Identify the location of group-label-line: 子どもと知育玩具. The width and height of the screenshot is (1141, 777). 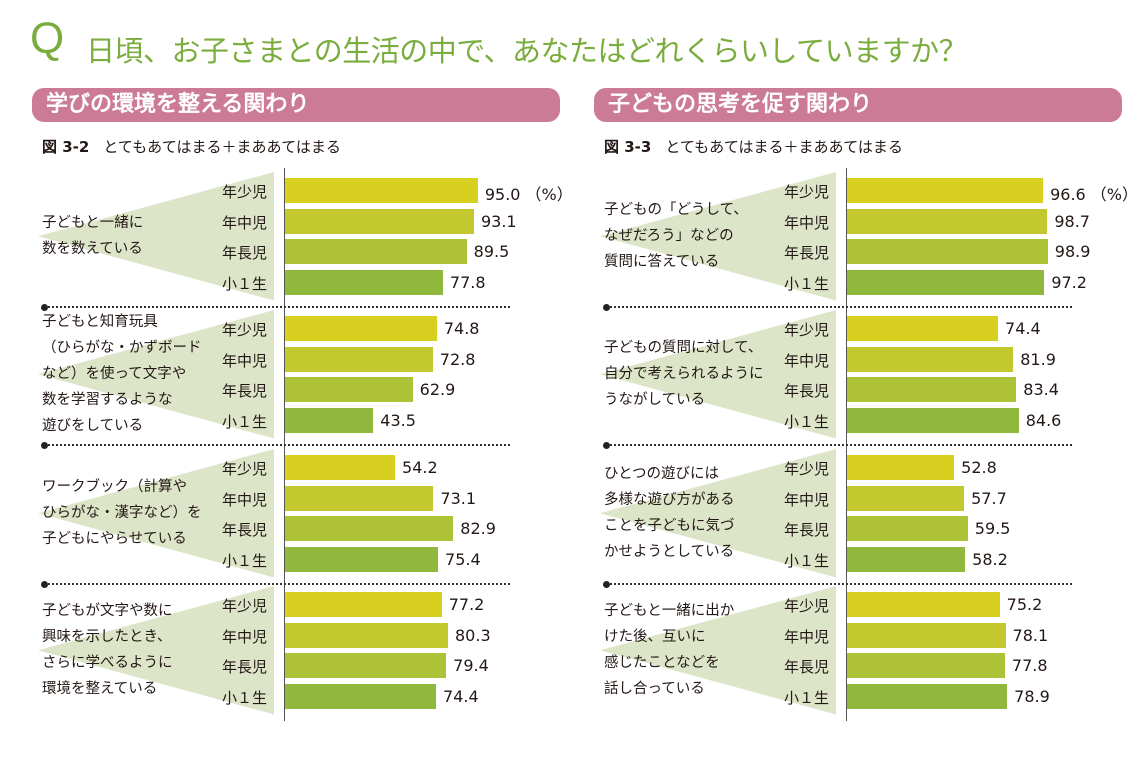
(100, 322).